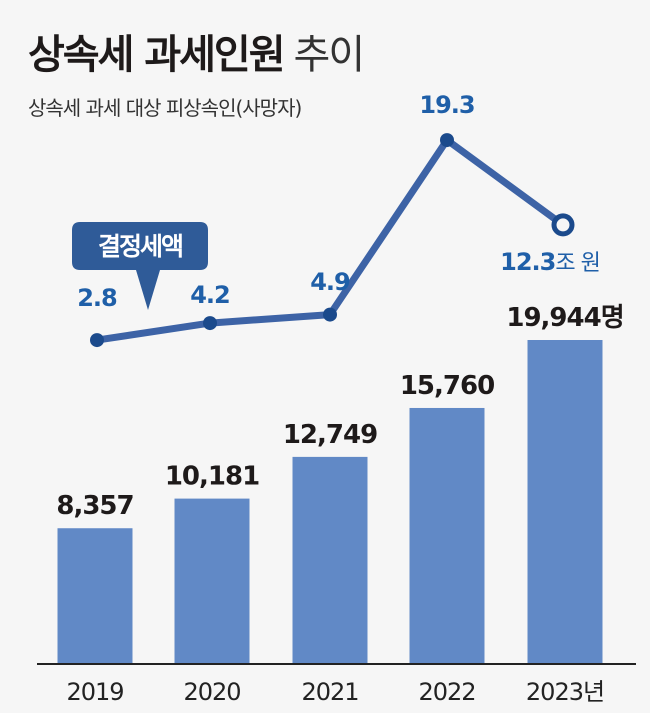 Image resolution: width=650 pixels, height=713 pixels. What do you see at coordinates (446, 105) in the screenshot?
I see `line-value-label: 19.3` at bounding box center [446, 105].